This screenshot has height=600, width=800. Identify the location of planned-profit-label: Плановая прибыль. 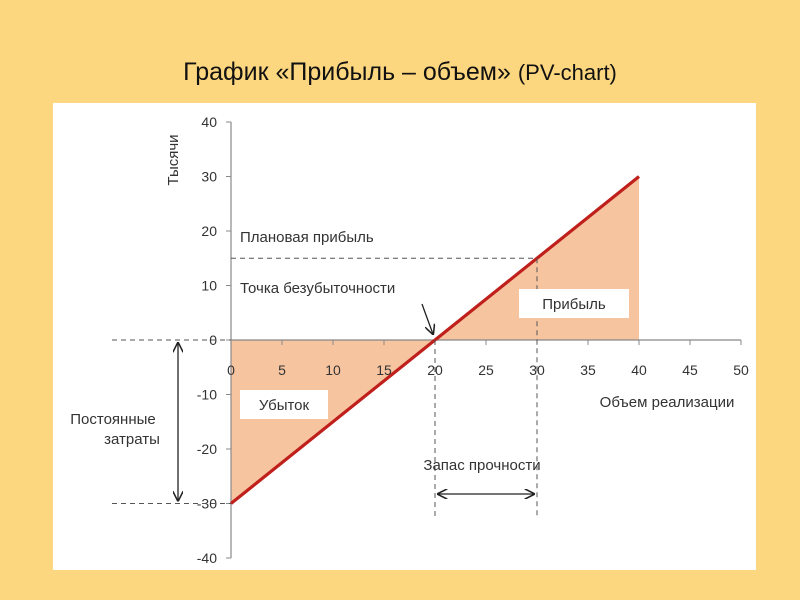
(307, 237).